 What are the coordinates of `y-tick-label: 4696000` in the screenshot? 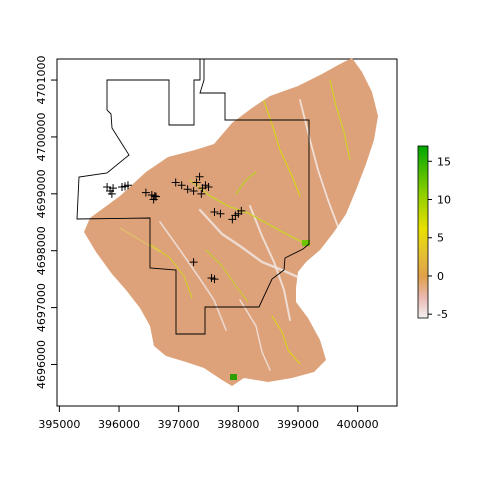 It's located at (41, 364).